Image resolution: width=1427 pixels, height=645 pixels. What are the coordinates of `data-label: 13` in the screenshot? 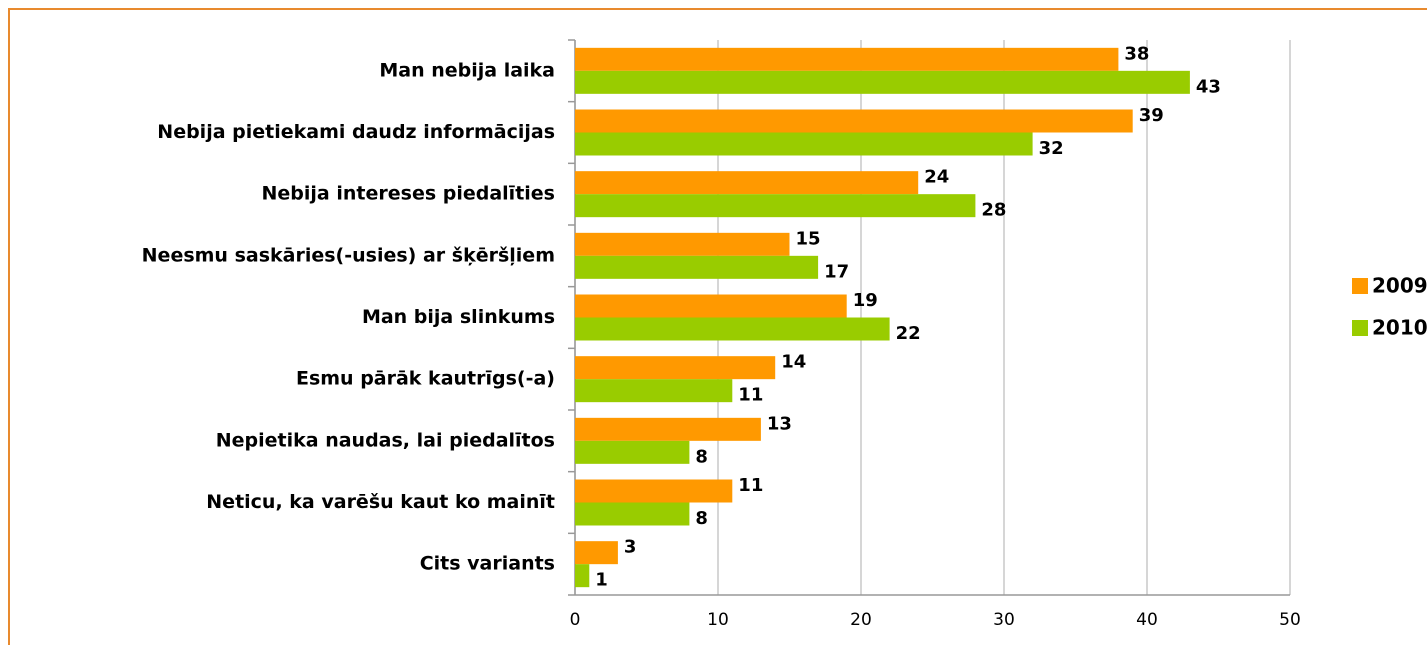 It's located at (779, 423).